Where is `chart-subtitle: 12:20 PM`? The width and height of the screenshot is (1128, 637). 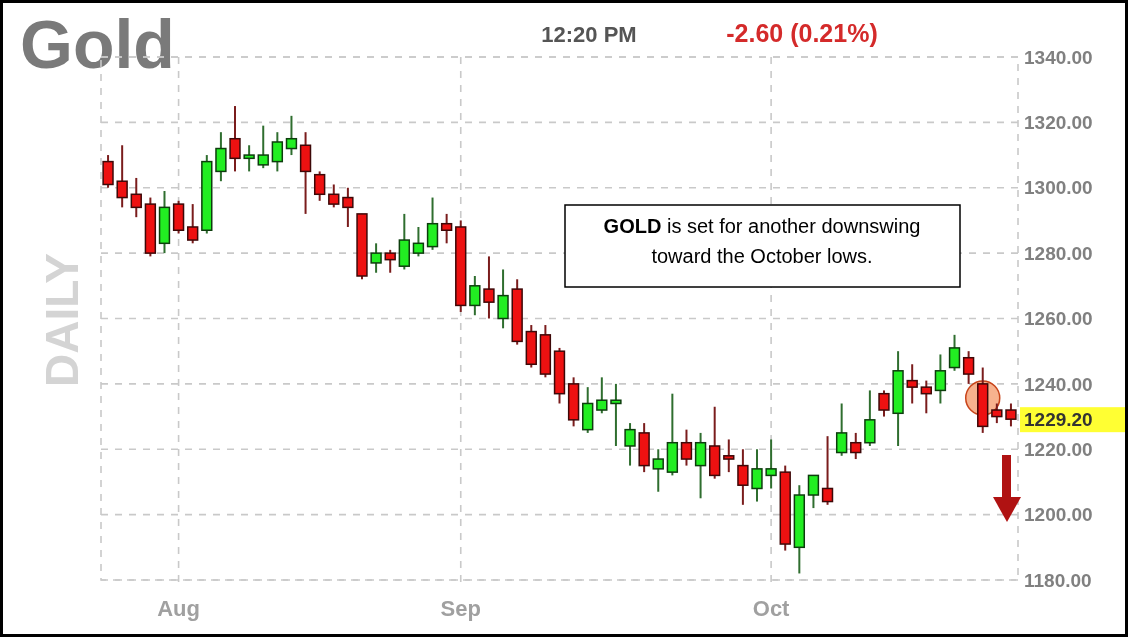
chart-subtitle: 12:20 PM is located at coordinates (589, 34).